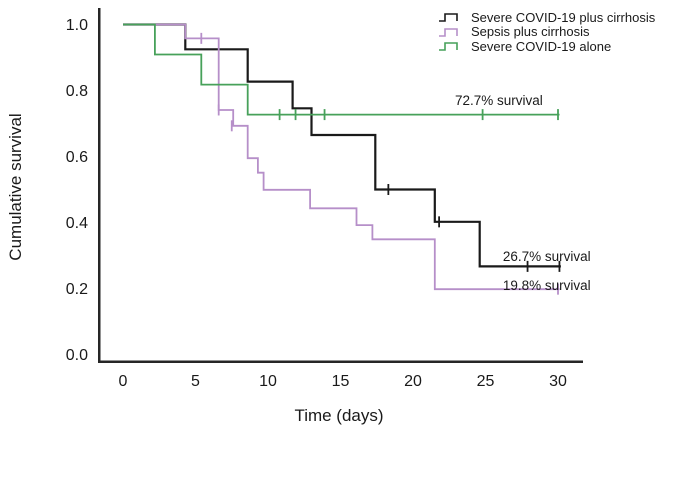 This screenshot has width=692, height=502. What do you see at coordinates (268, 381) in the screenshot?
I see `x-tick-label: 10` at bounding box center [268, 381].